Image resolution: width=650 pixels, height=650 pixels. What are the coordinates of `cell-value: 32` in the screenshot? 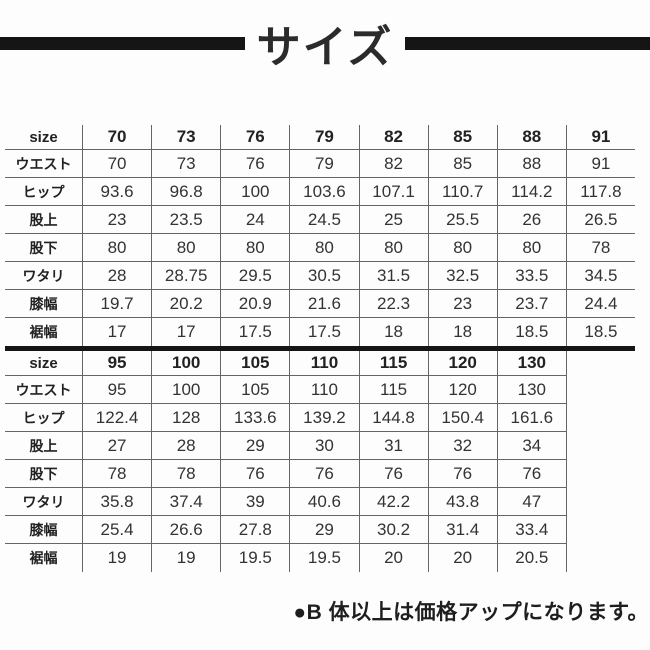 It's located at (462, 446).